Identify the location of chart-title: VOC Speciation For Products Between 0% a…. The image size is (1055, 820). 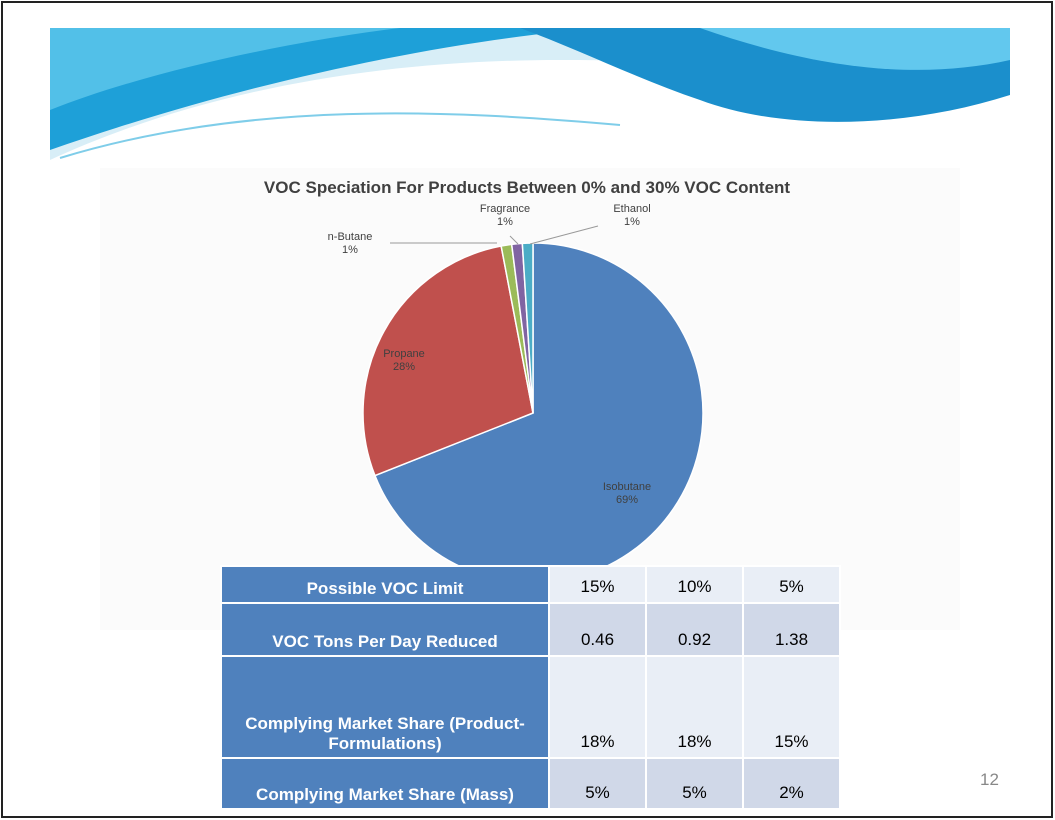
(527, 187).